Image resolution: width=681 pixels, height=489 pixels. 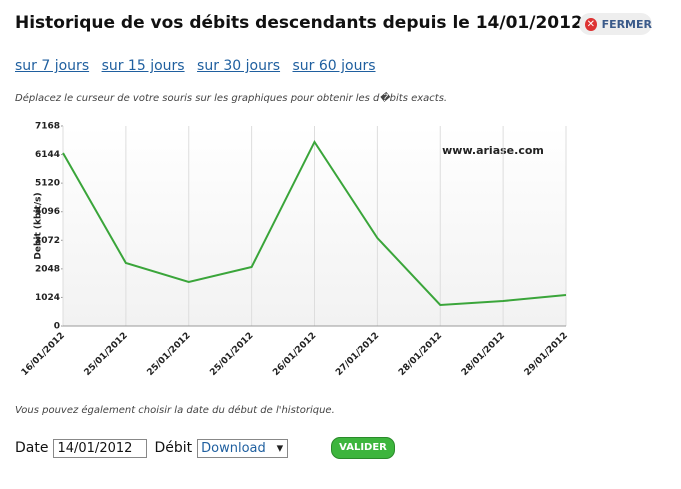 What do you see at coordinates (57, 327) in the screenshot?
I see `y-tick-label: 0` at bounding box center [57, 327].